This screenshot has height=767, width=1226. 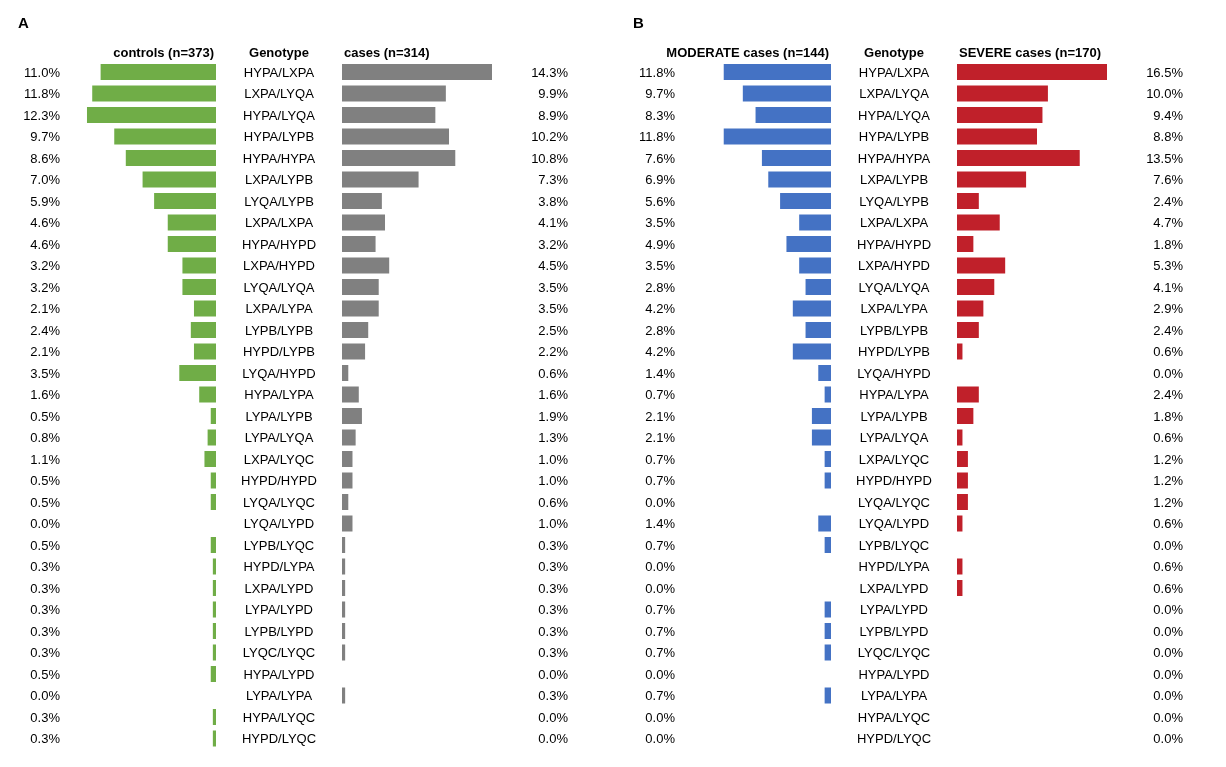 What do you see at coordinates (279, 416) in the screenshot?
I see `y-tick-label: LYPA/LYPB` at bounding box center [279, 416].